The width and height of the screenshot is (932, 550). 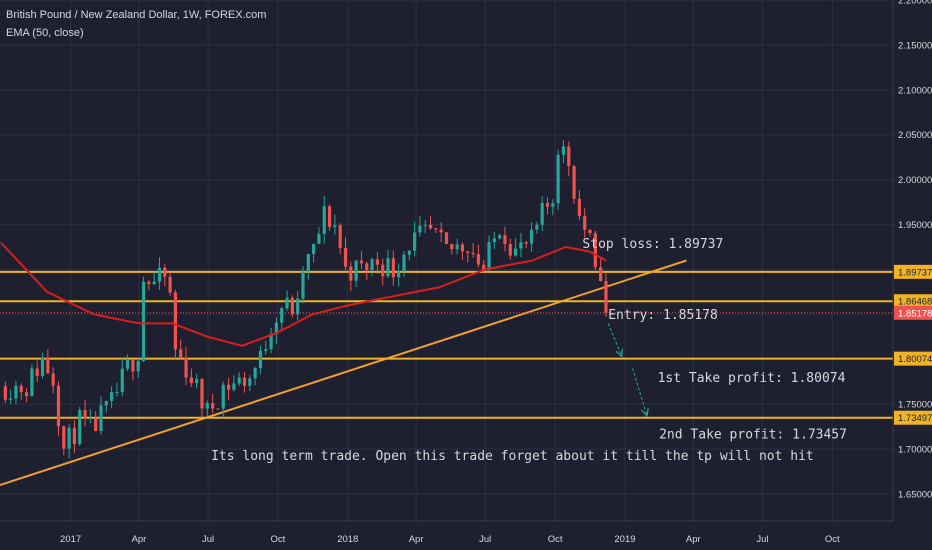 I want to click on price-tick-label: 1.75000, so click(x=915, y=405).